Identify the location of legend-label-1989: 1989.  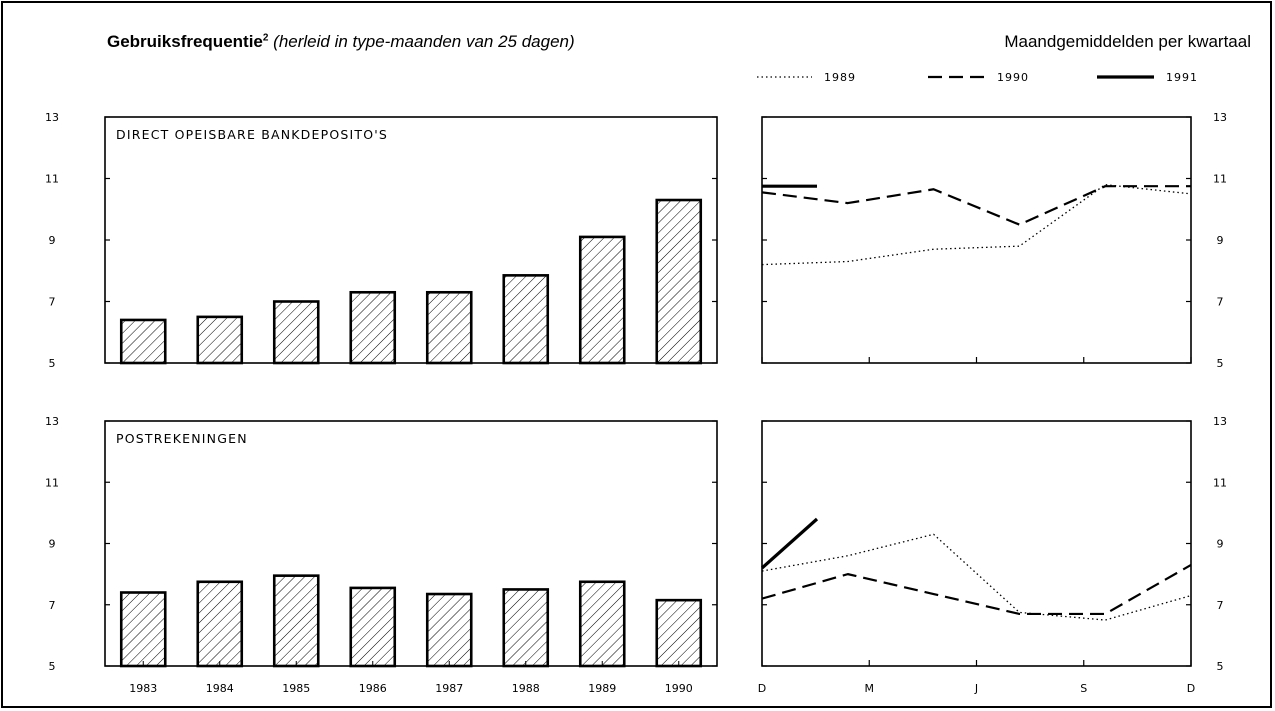
(840, 77).